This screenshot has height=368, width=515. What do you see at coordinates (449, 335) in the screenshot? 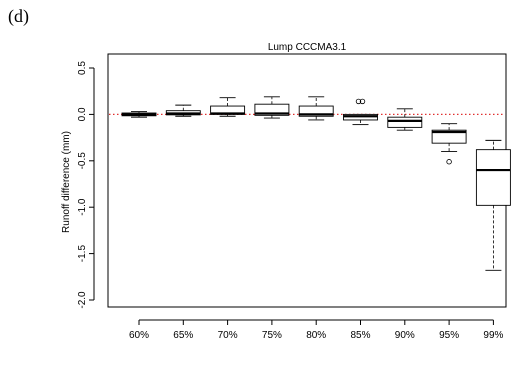
I see `x-tick-label: 95%` at bounding box center [449, 335].